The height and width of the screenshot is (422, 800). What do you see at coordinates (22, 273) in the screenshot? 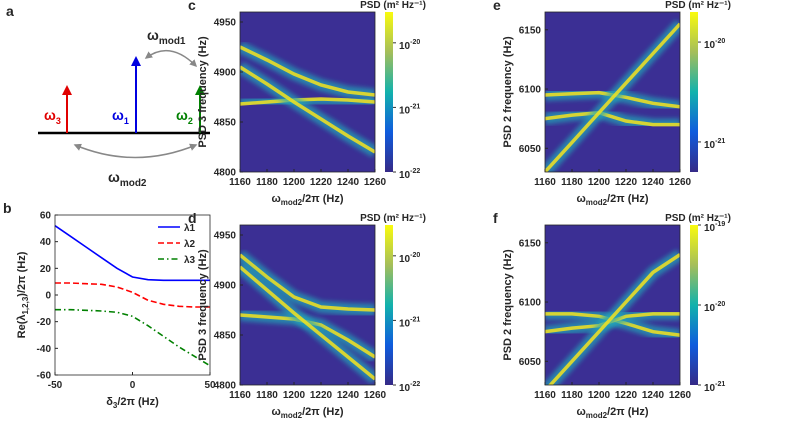
I see `label-text: )/2π (Hz)` at bounding box center [22, 273].